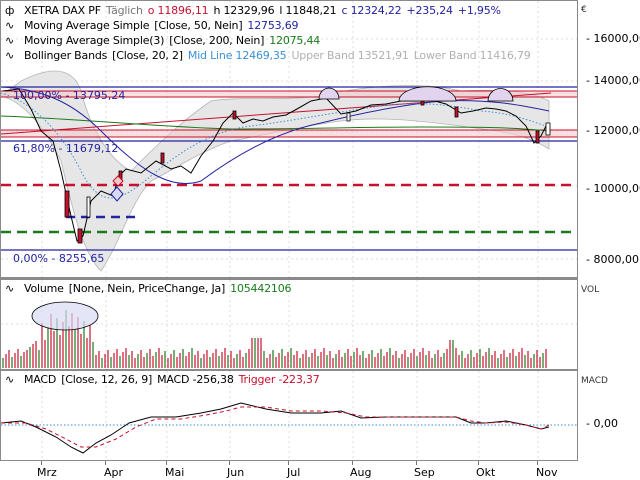 Image resolution: width=640 pixels, height=480 pixels. Describe the element at coordinates (47, 472) in the screenshot. I see `month-label-mrz: Mrz` at that location.